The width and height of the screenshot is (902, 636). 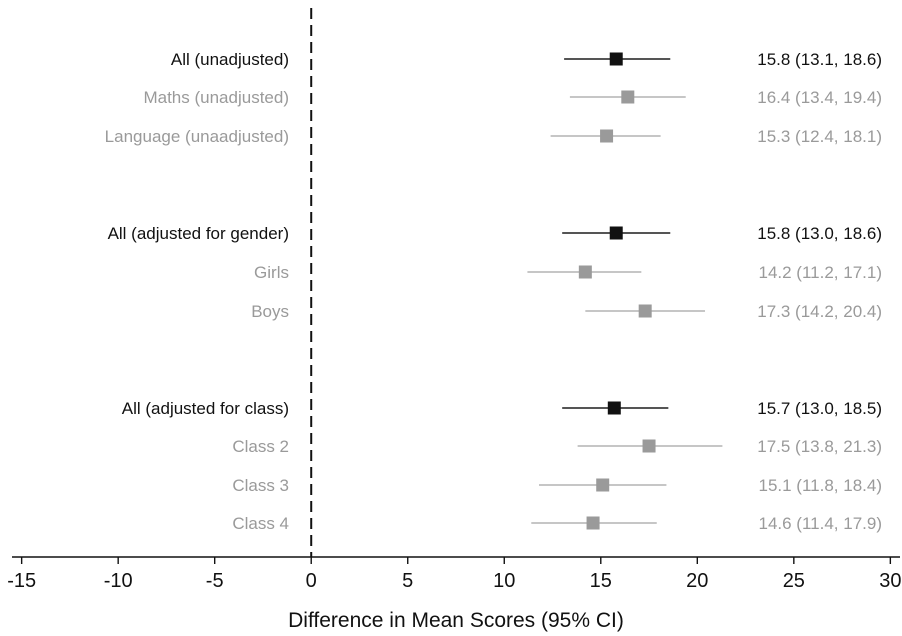 I want to click on x-axis-ticks: -15 -10 -5 0 5 10 15 20 25 30, so click(x=454, y=574).